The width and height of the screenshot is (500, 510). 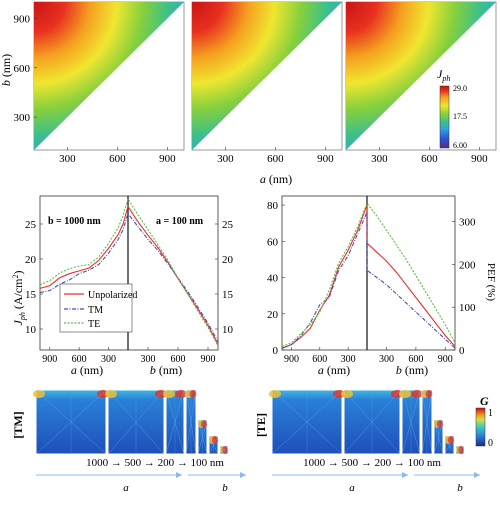 I want to click on field-te-b1, so click(x=438, y=437).